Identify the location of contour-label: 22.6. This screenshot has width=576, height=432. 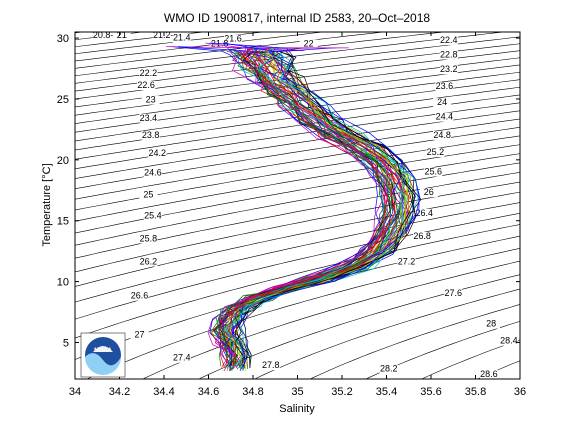
(146, 85).